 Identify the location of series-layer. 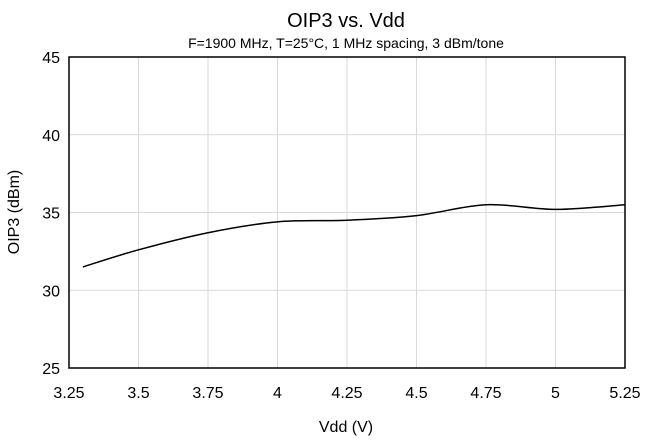
(354, 235).